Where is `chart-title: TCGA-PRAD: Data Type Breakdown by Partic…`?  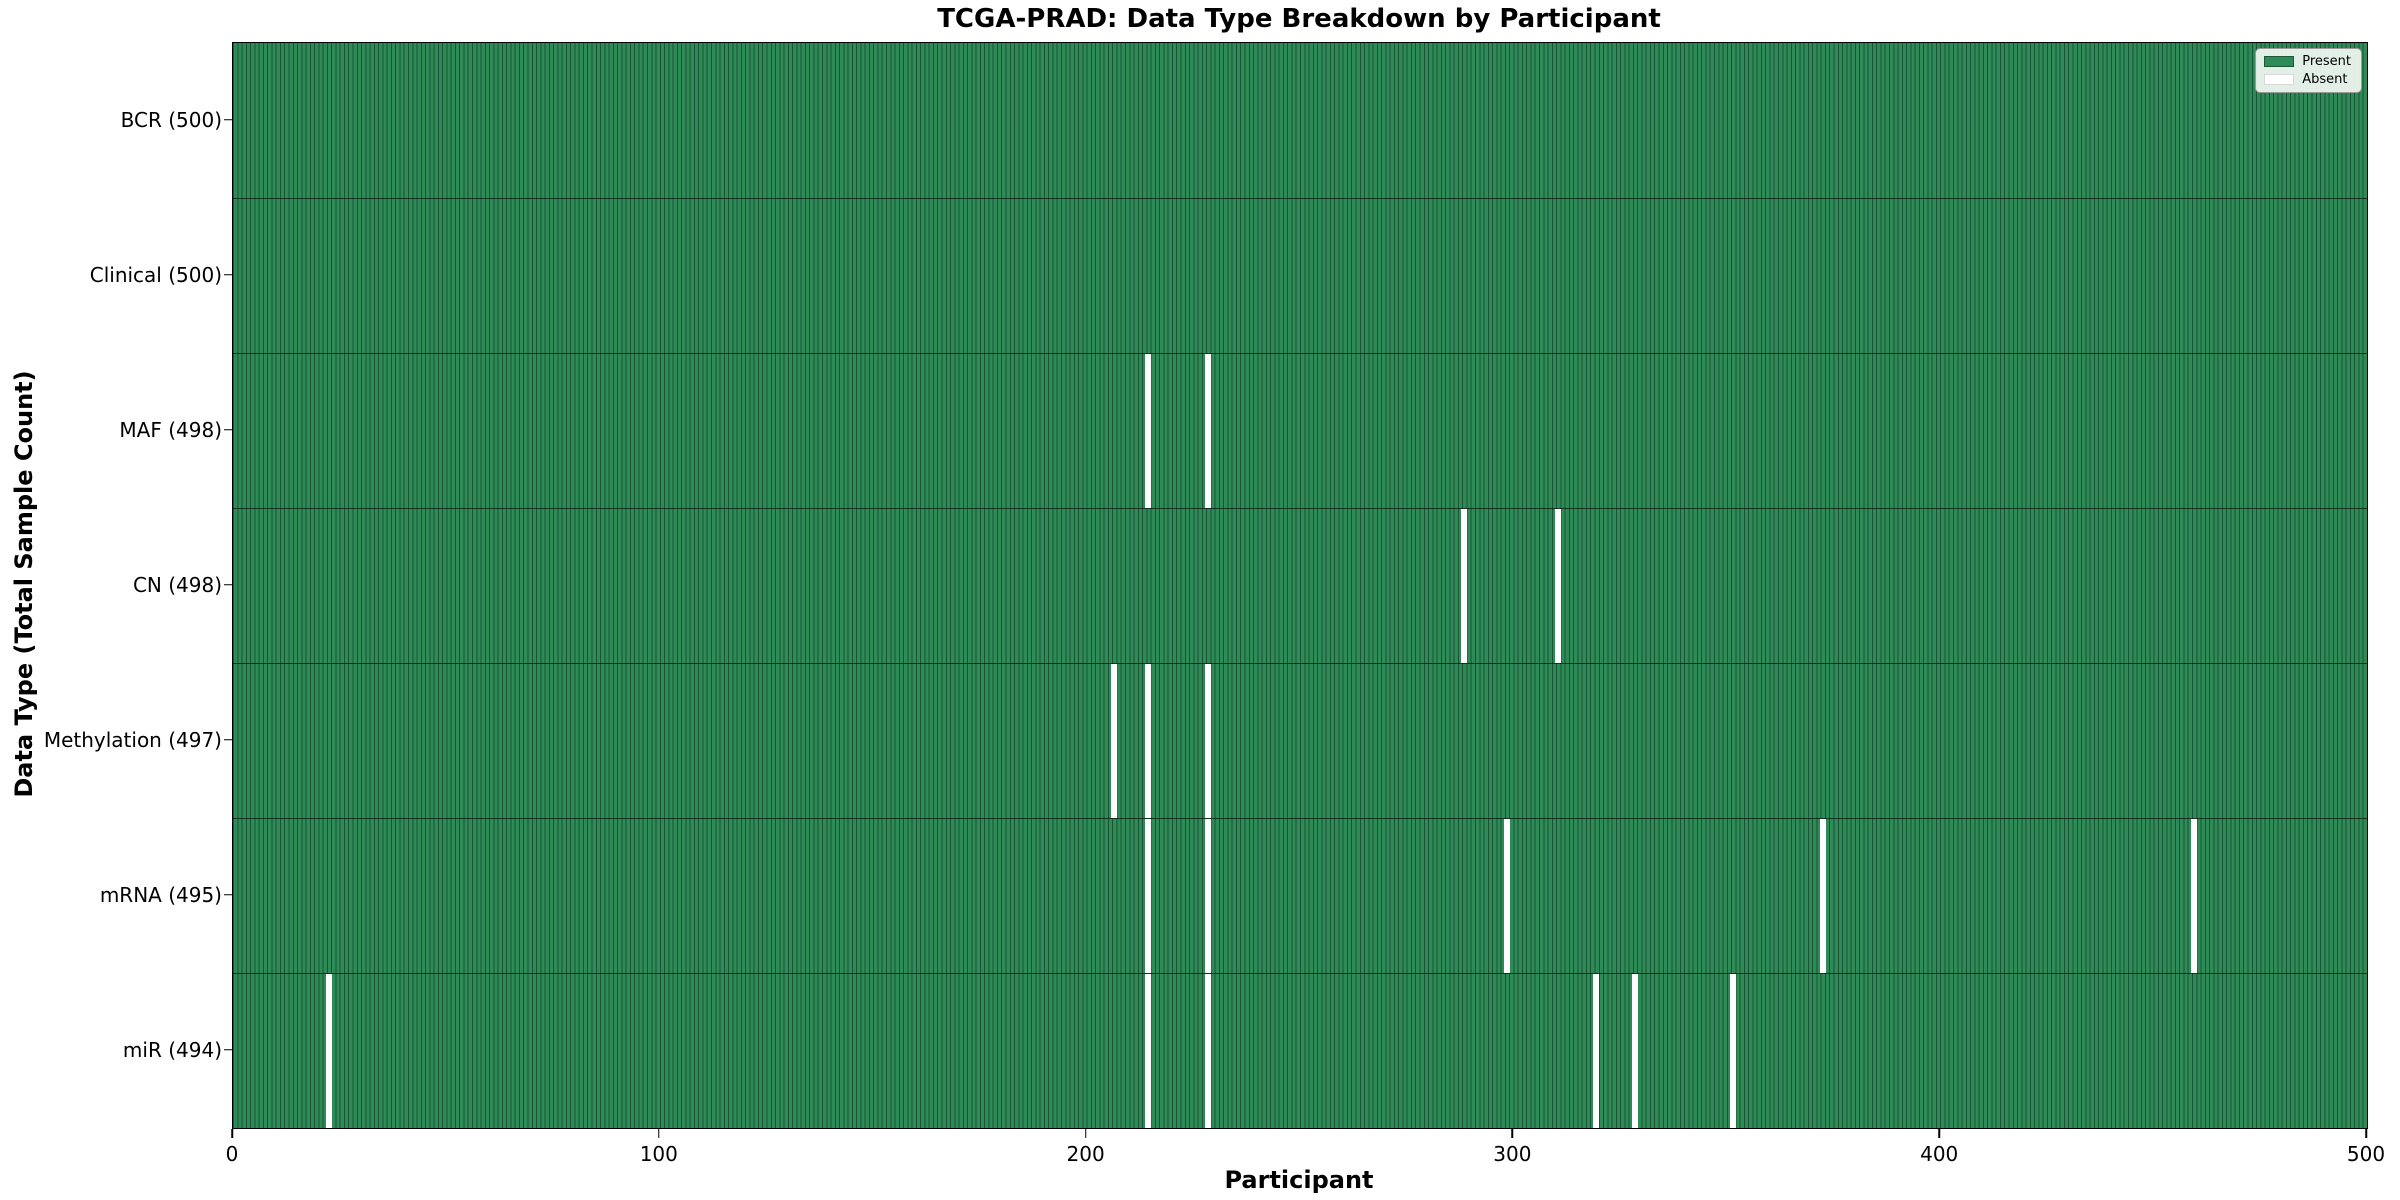 chart-title: TCGA-PRAD: Data Type Breakdown by Partic… is located at coordinates (1299, 19).